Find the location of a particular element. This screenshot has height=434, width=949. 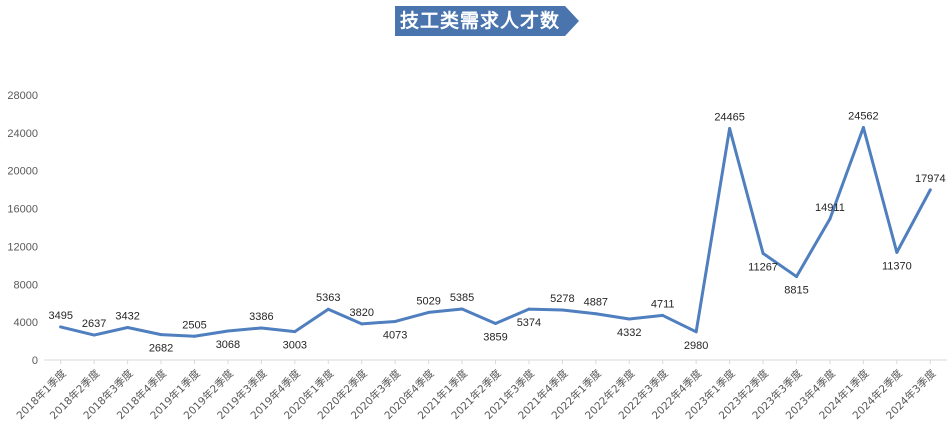

y-tick-label: 8000 is located at coordinates (26, 285).